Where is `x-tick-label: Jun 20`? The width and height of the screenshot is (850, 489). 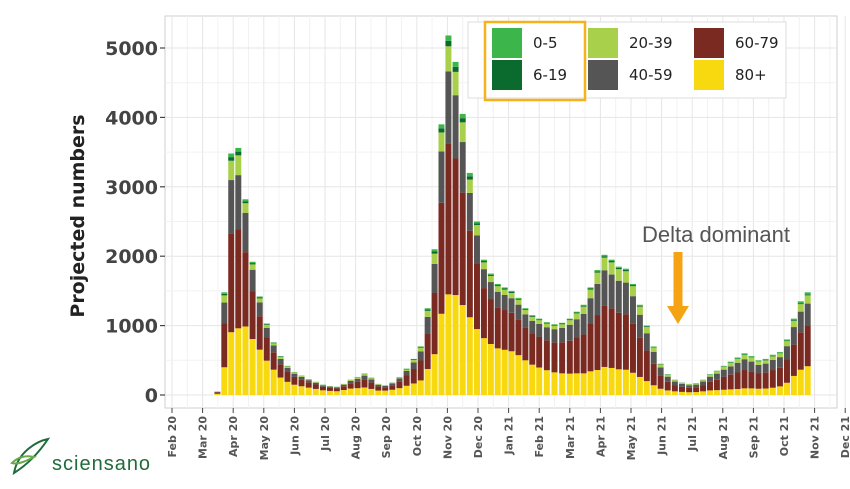 x-tick-label: Jun 20 is located at coordinates (294, 436).